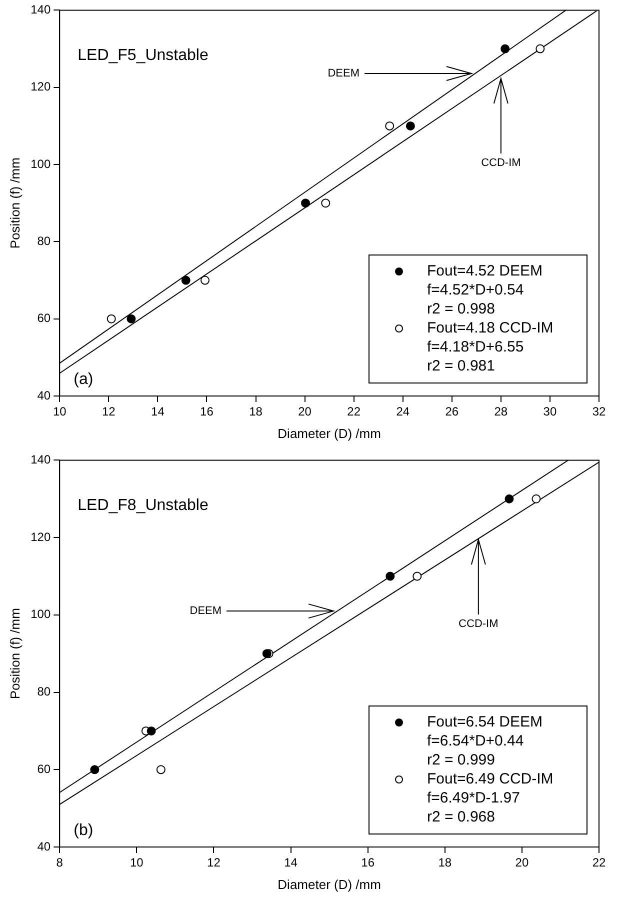 Image resolution: width=621 pixels, height=901 pixels. I want to click on text: LED_F5_Unstable, so click(143, 55).